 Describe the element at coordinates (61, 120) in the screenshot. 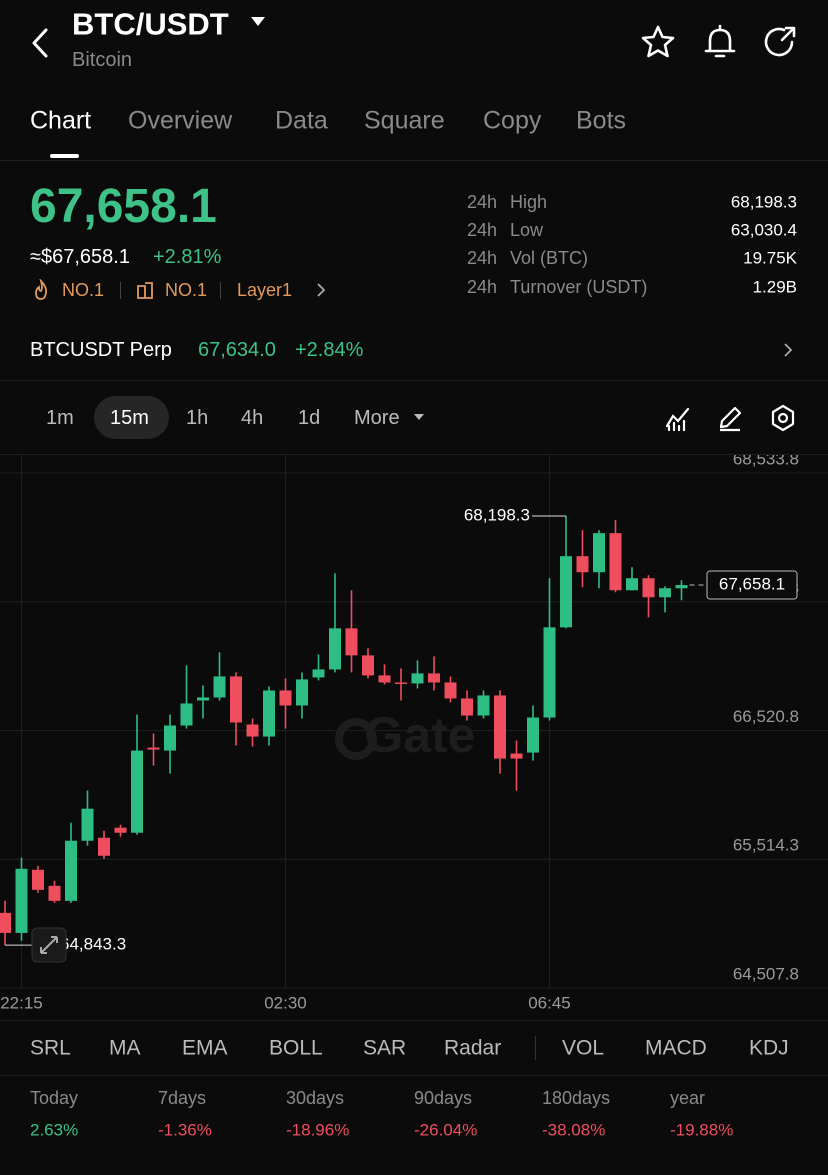

I see `tab-active: Chart` at that location.